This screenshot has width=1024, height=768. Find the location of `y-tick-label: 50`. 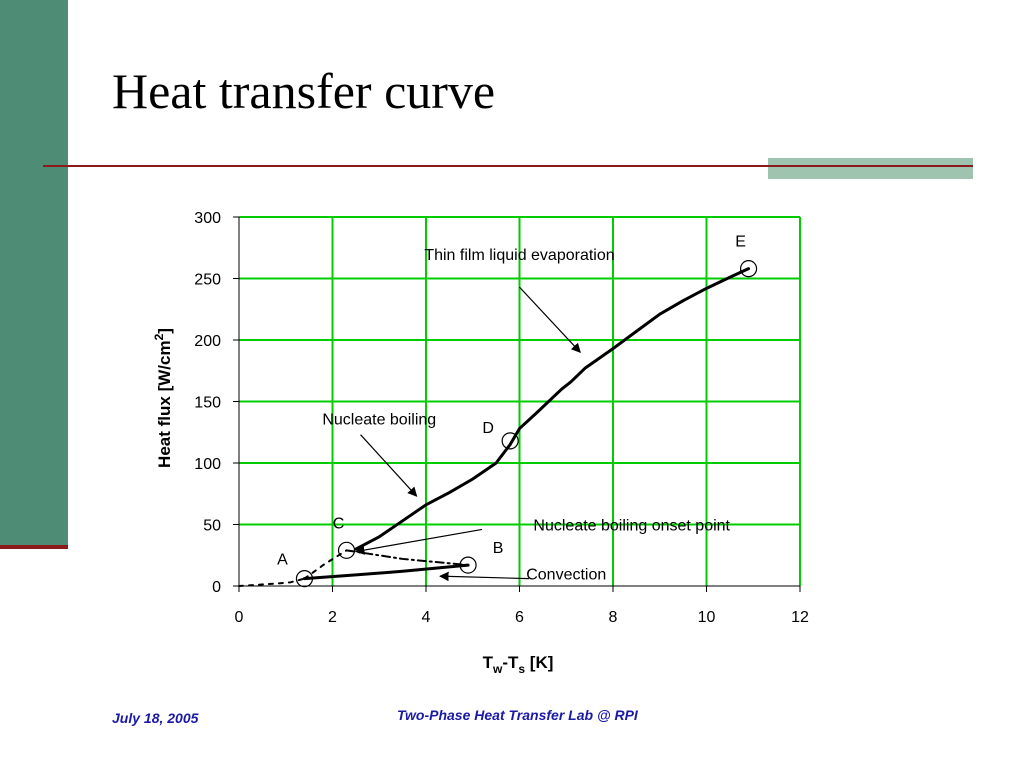

y-tick-label: 50 is located at coordinates (212, 526).